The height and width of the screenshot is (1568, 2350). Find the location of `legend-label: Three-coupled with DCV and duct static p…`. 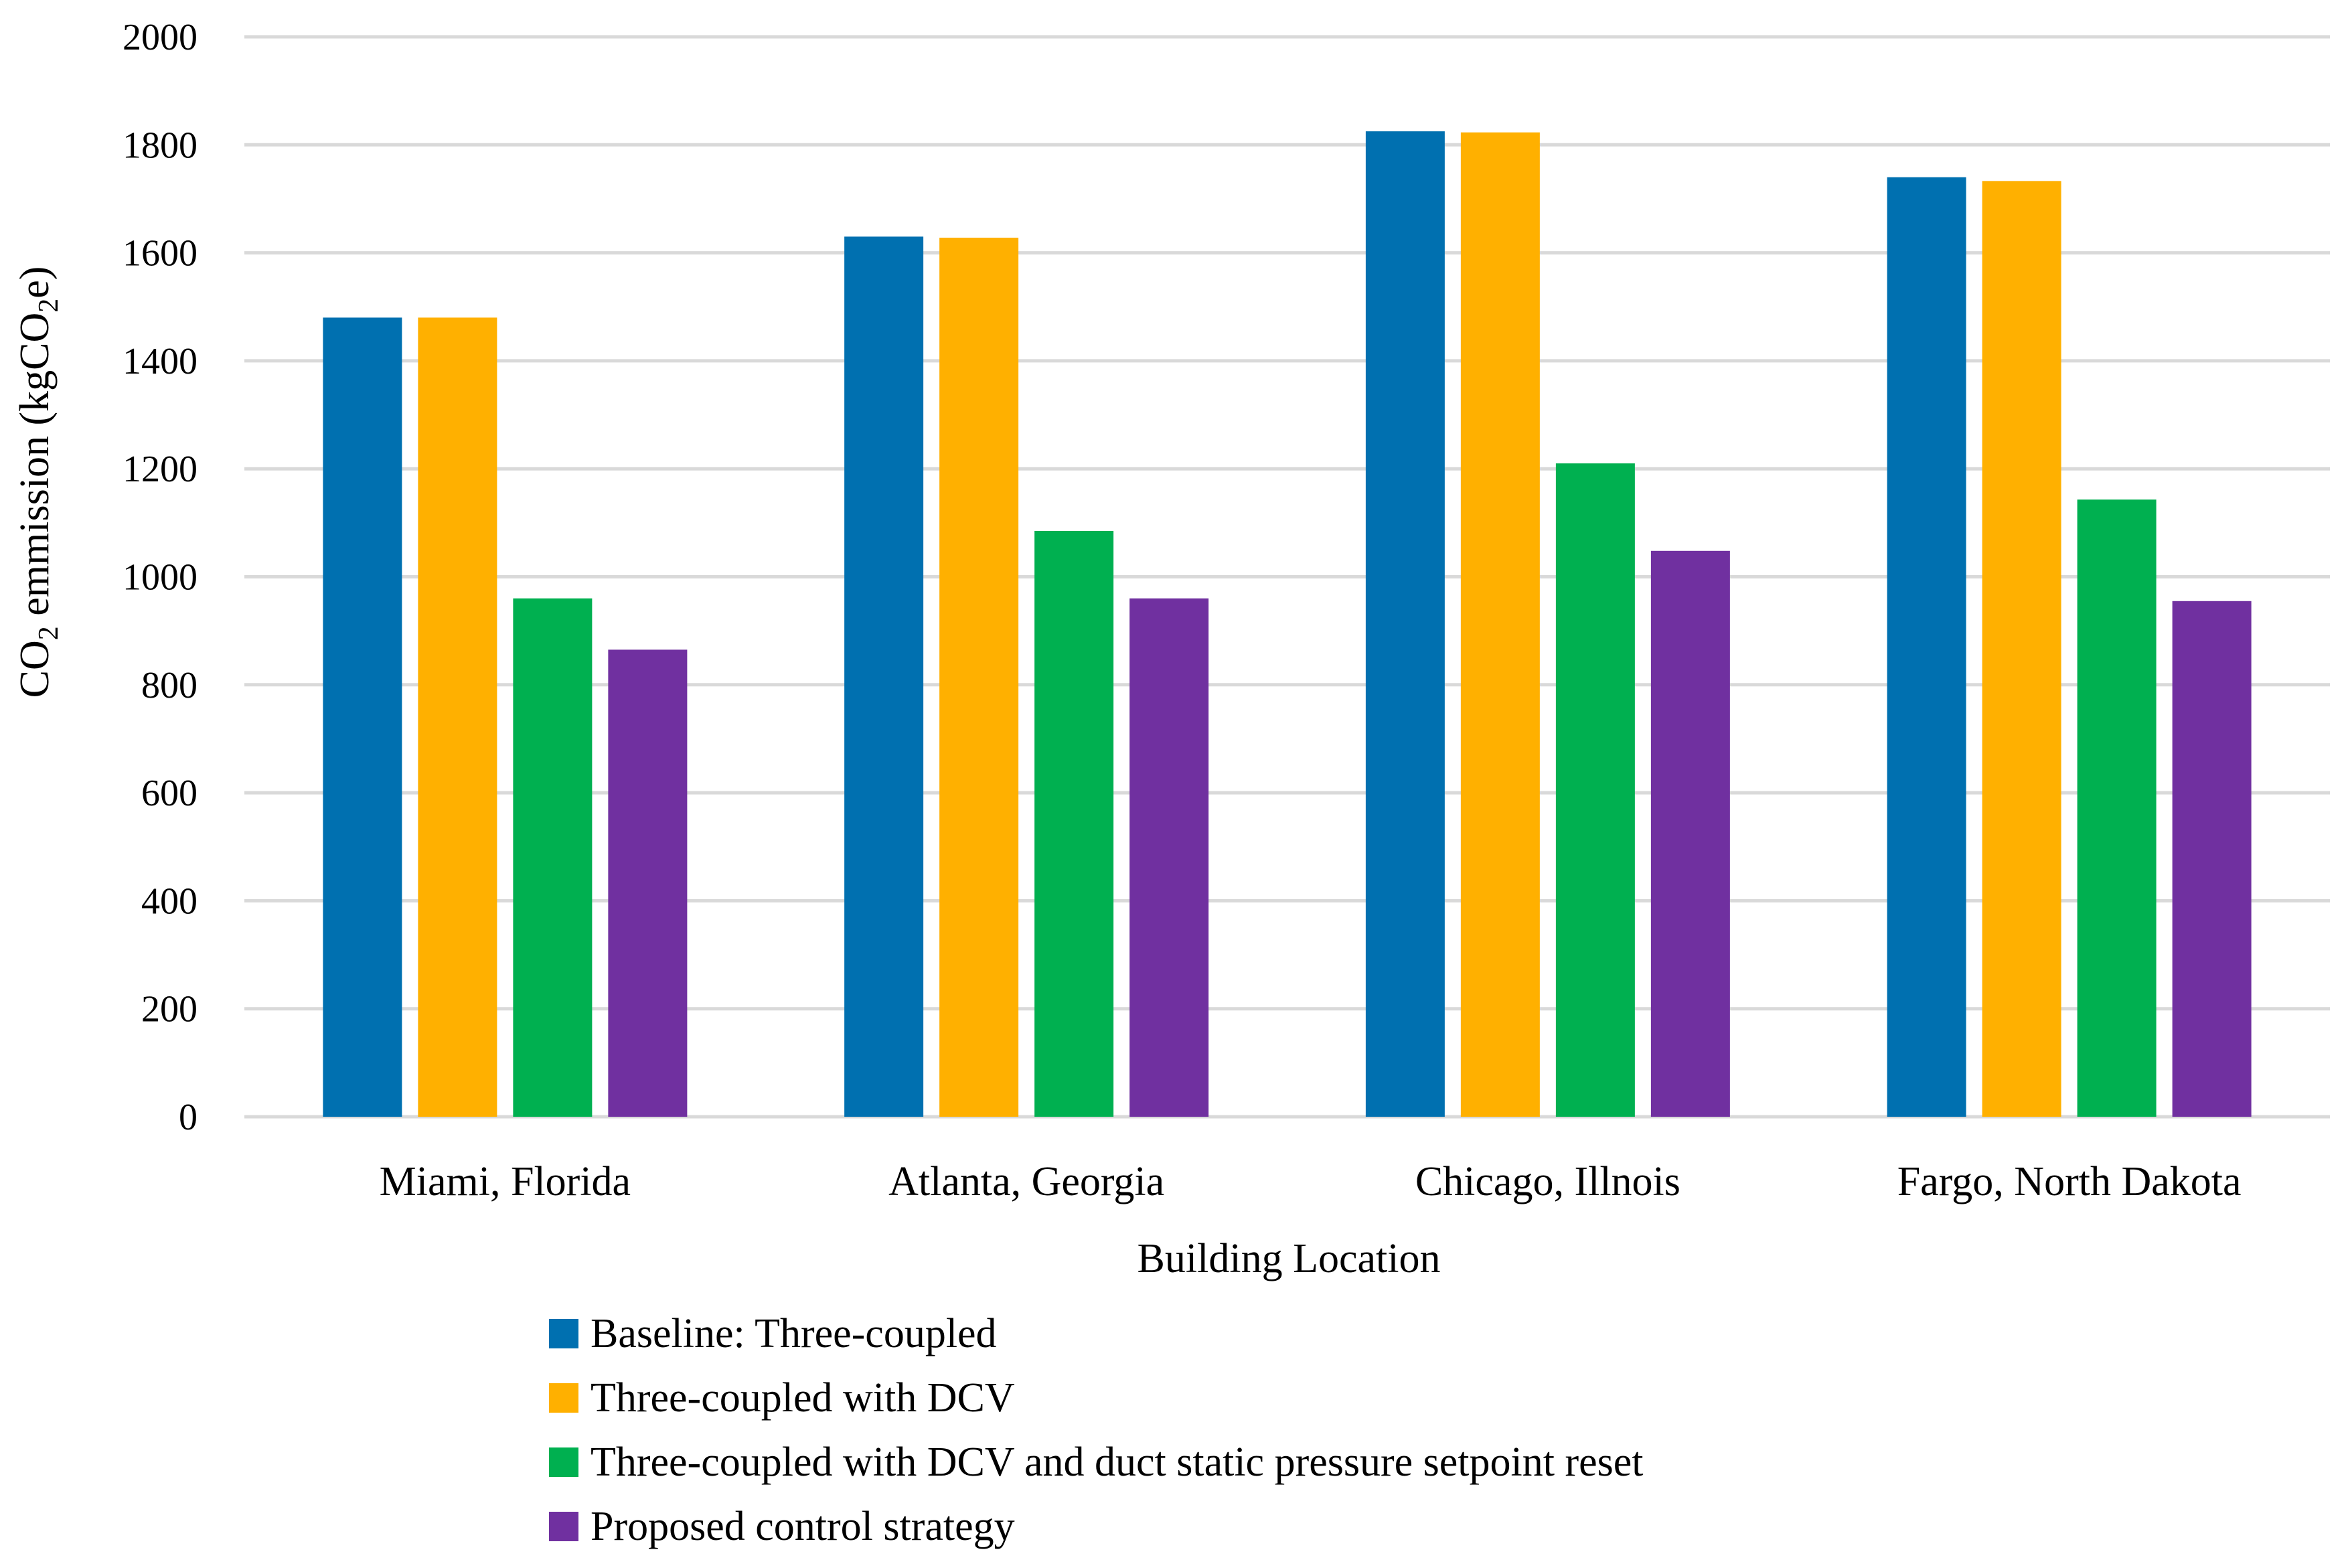

legend-label: Three-coupled with DCV and duct static p… is located at coordinates (1117, 1462).